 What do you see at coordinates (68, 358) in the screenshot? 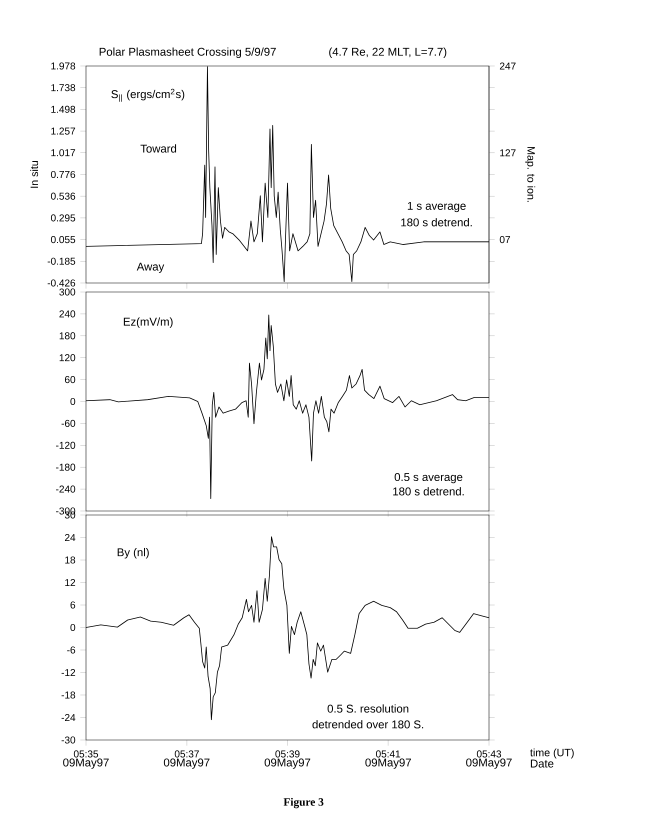
I see `y-tick-label: 120` at bounding box center [68, 358].